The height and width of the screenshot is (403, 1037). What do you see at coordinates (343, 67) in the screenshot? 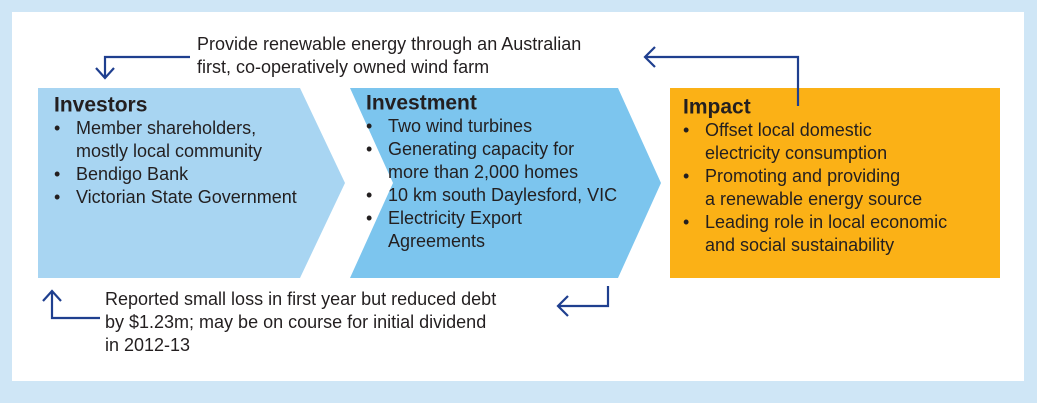
I see `top-note: first, co-operatively owned wind farm` at bounding box center [343, 67].